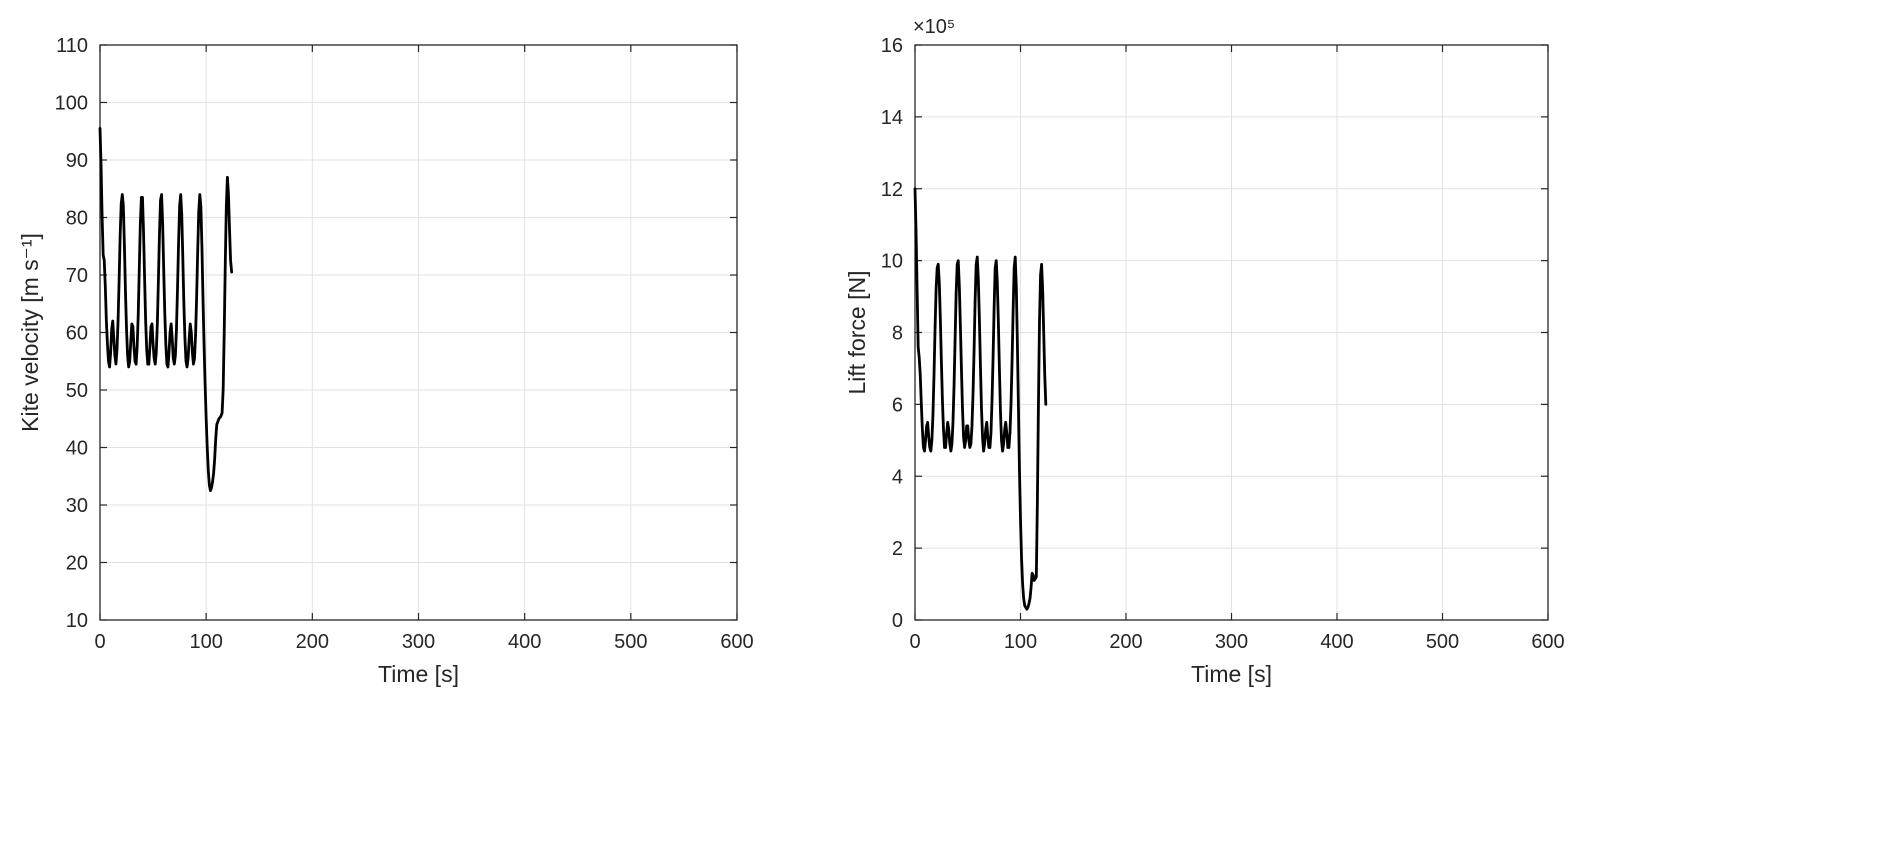 The width and height of the screenshot is (1892, 852). I want to click on y-tick-label: 4, so click(897, 477).